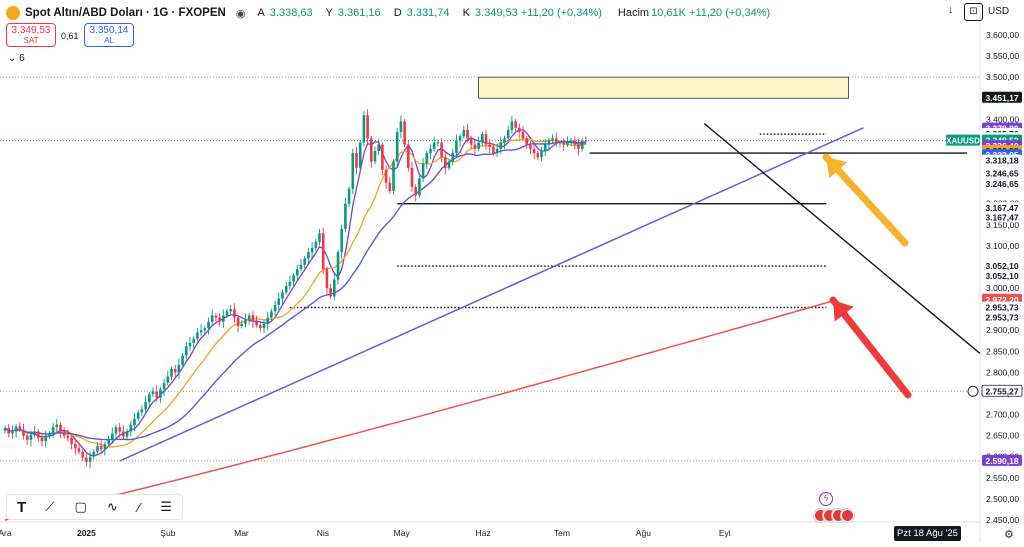 This screenshot has height=547, width=1024. What do you see at coordinates (241, 533) in the screenshot?
I see `x-tick-label: Mar` at bounding box center [241, 533].